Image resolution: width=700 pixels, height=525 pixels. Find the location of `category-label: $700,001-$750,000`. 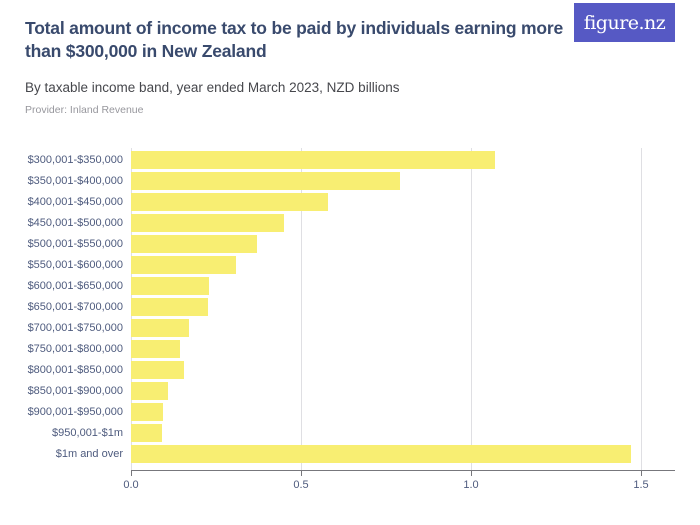

category-label: $700,001-$750,000 is located at coordinates (75, 328).